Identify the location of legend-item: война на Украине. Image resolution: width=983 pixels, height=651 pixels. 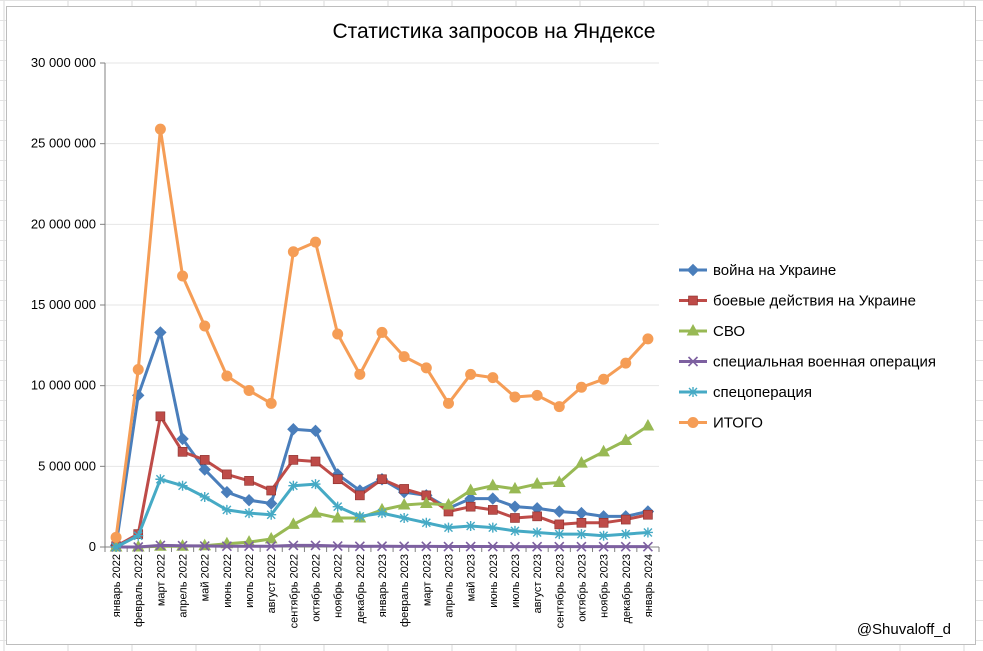
(757, 270).